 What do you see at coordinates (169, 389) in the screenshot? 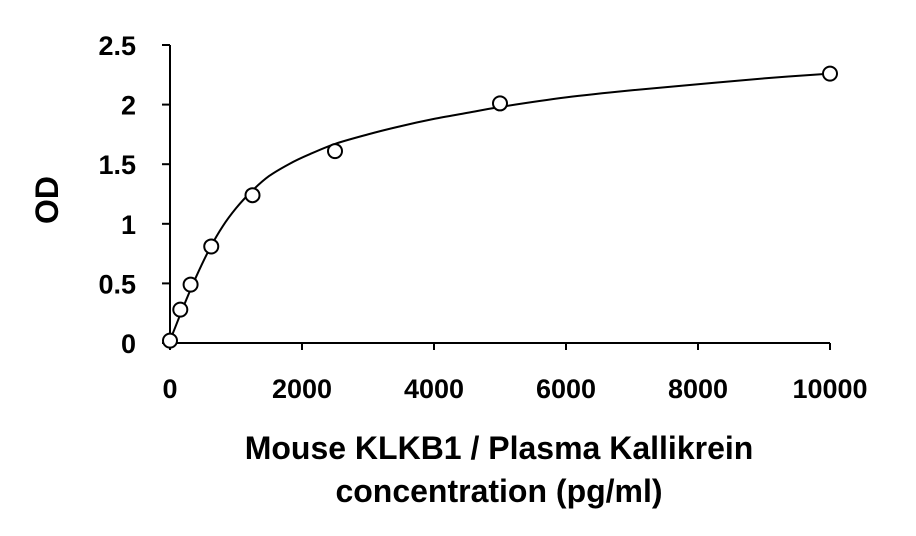
I see `x-tick-label: 0` at bounding box center [169, 389].